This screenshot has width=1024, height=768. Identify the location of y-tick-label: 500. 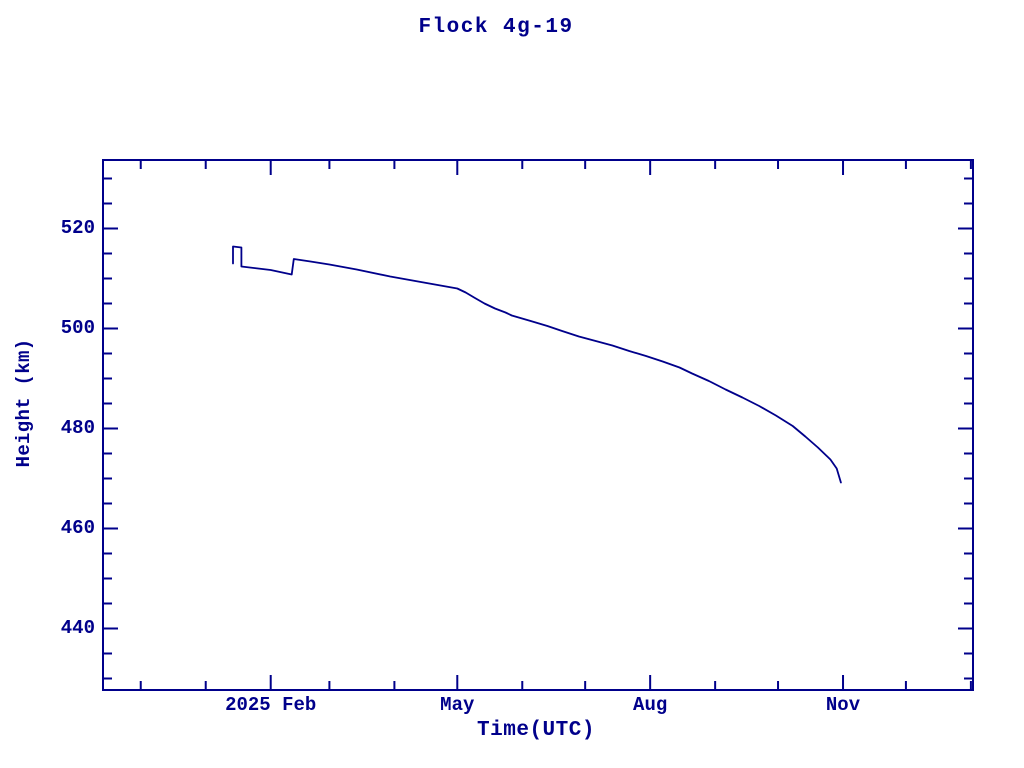
(77, 327).